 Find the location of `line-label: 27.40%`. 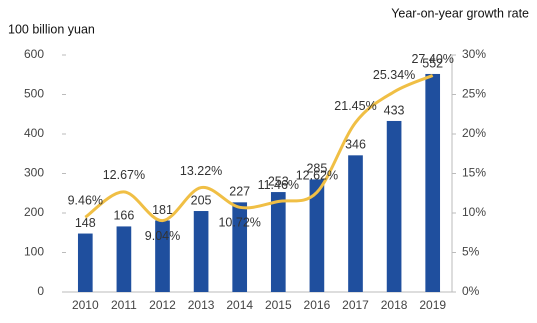

line-label: 27.40% is located at coordinates (432, 59).